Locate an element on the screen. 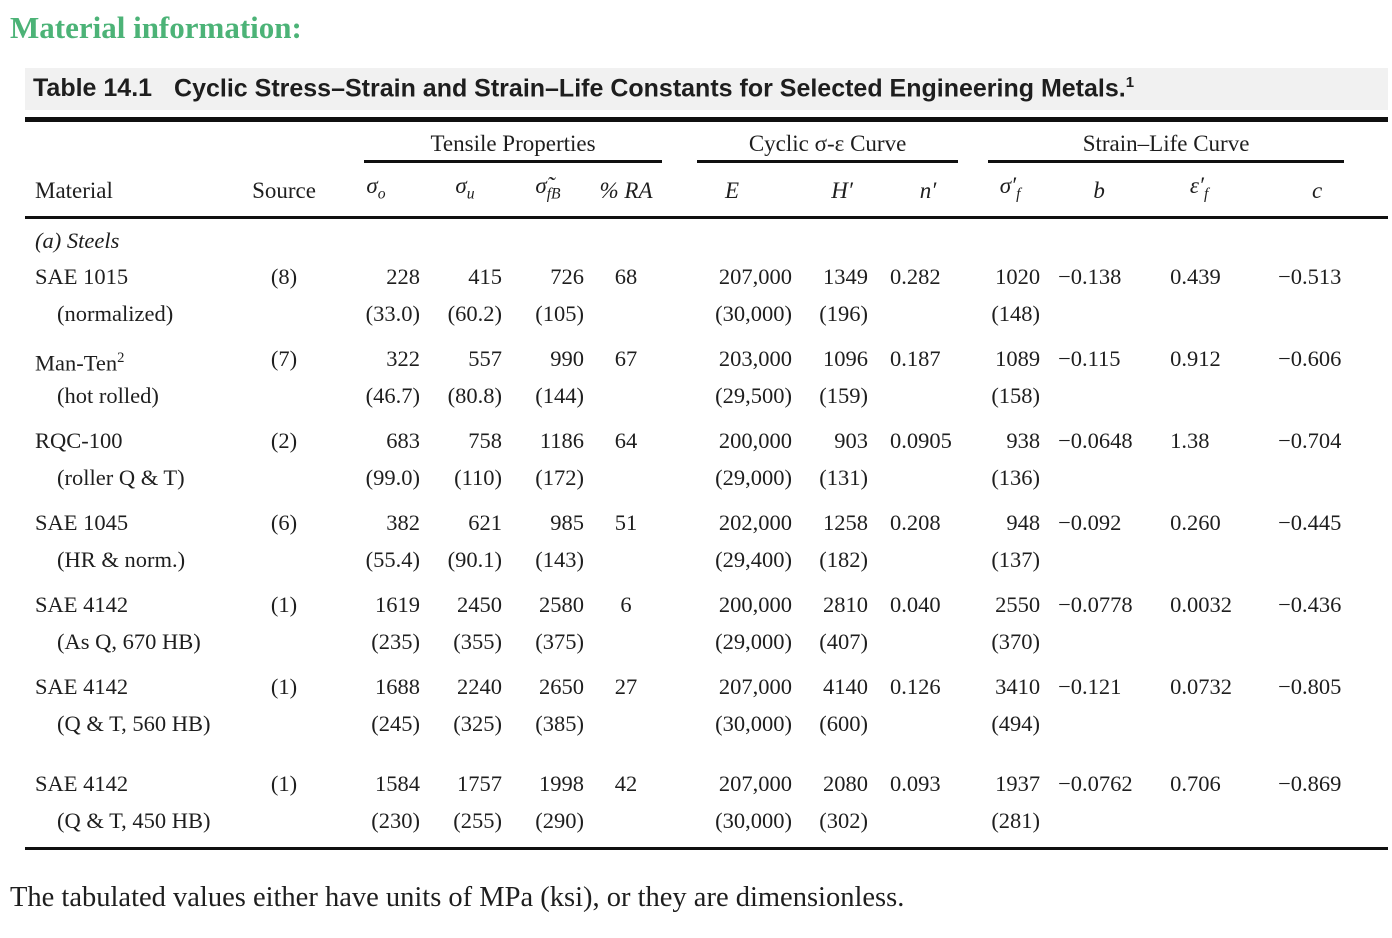  cell-source: (1) is located at coordinates (284, 799).